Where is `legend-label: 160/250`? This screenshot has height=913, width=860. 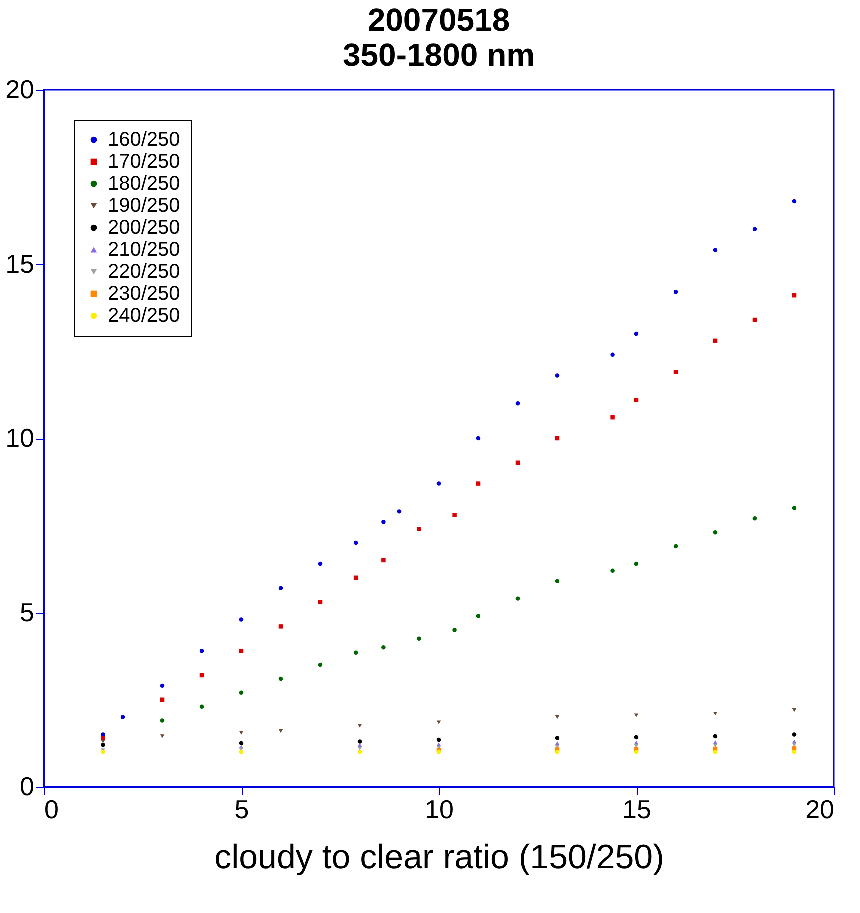
legend-label: 160/250 is located at coordinates (144, 140).